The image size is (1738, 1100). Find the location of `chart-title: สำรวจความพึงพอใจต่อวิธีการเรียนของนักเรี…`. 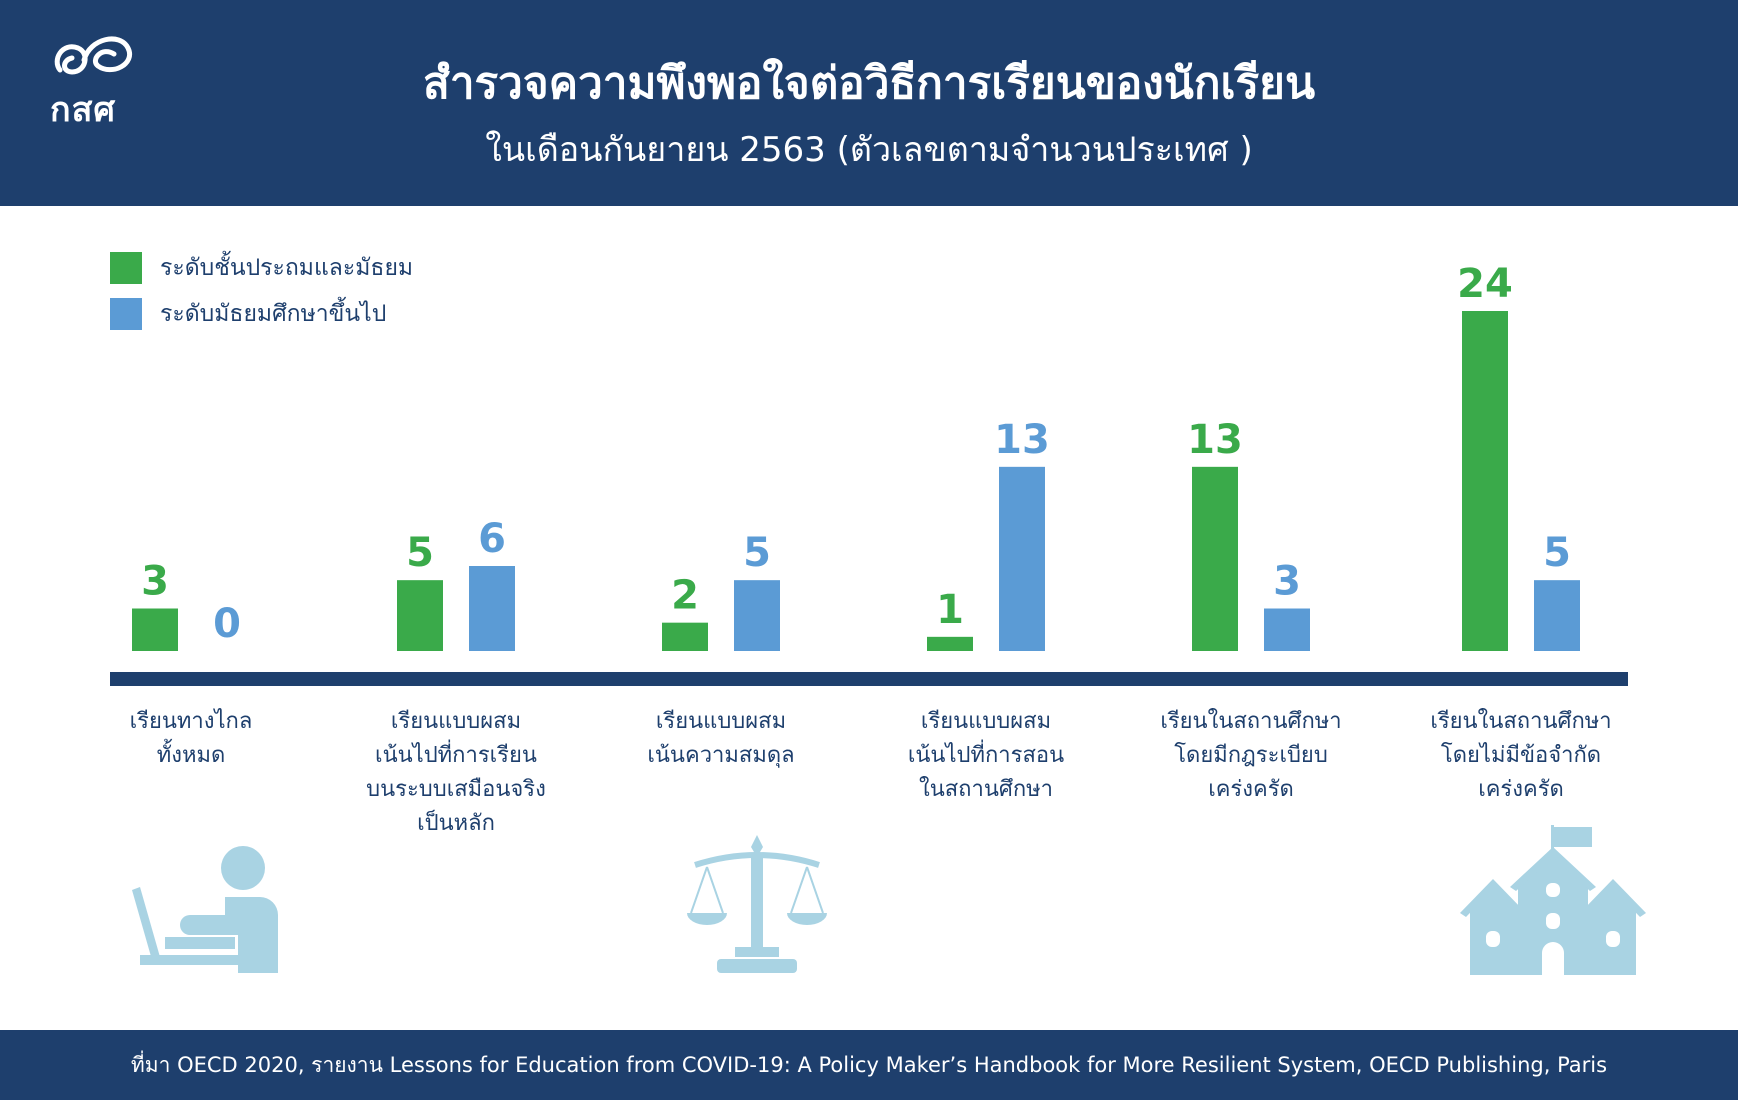

chart-title: สำรวจความพึงพอใจต่อวิธีการเรียนของนักเรี… is located at coordinates (869, 83).